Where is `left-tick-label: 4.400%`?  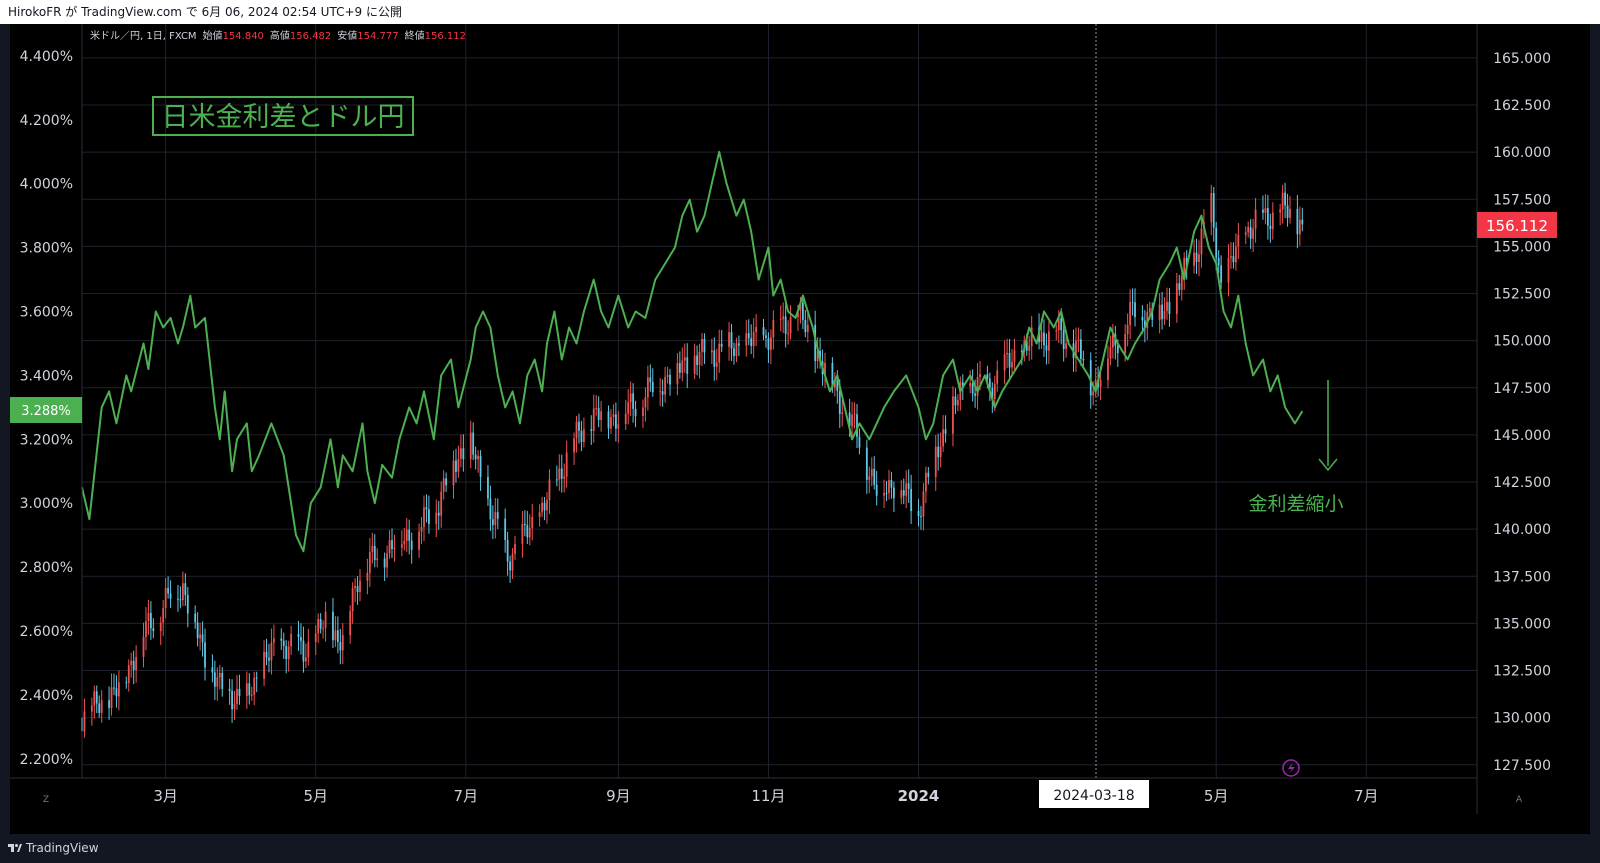
left-tick-label: 4.400% is located at coordinates (46, 57).